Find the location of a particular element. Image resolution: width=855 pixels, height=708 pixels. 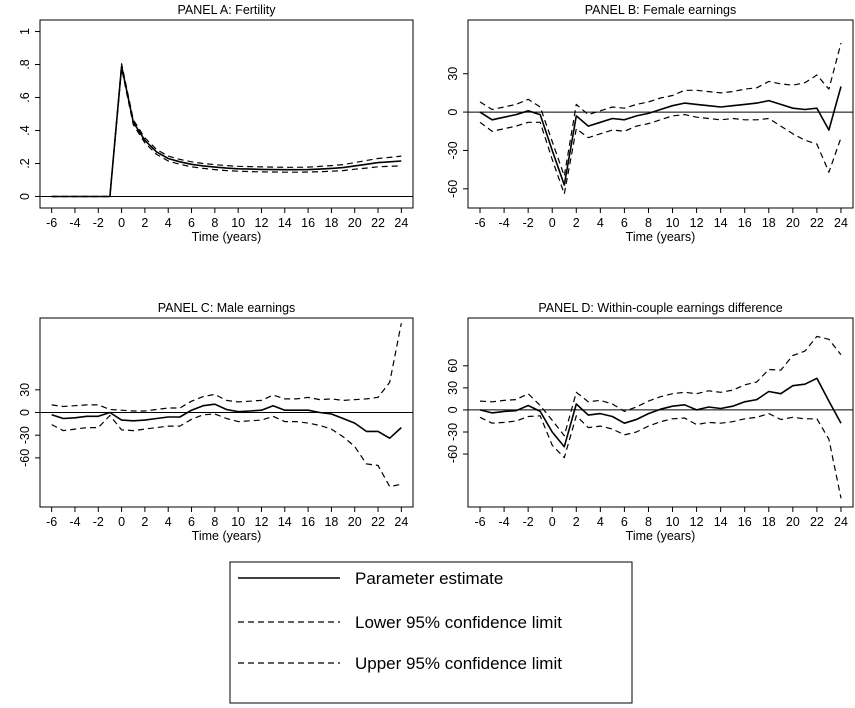

panel-d-x-tick-label: 18 is located at coordinates (769, 522).